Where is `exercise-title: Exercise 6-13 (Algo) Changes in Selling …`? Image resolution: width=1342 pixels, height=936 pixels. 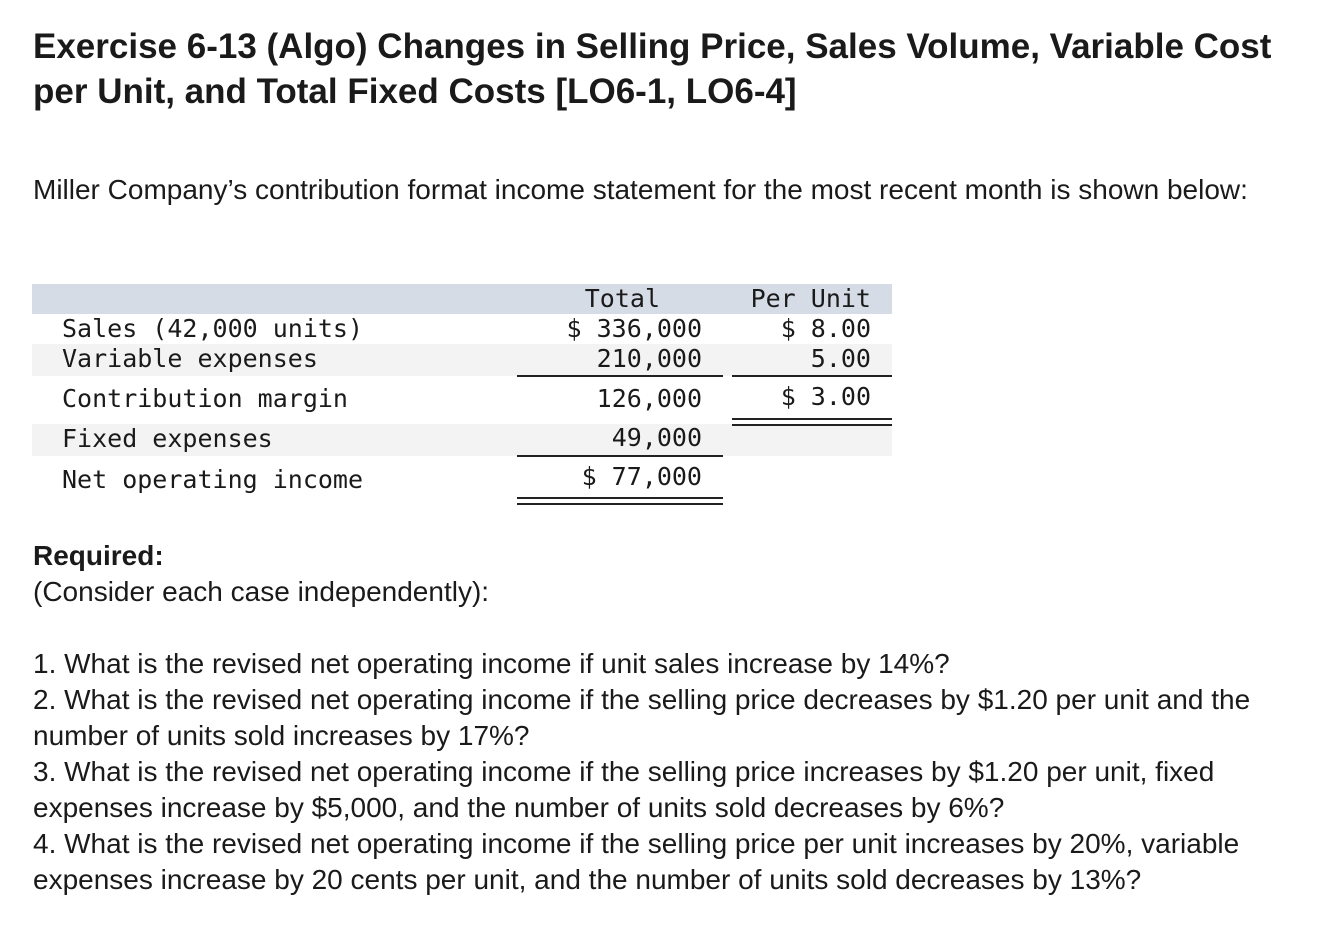 exercise-title: Exercise 6-13 (Algo) Changes in Selling … is located at coordinates (652, 69).